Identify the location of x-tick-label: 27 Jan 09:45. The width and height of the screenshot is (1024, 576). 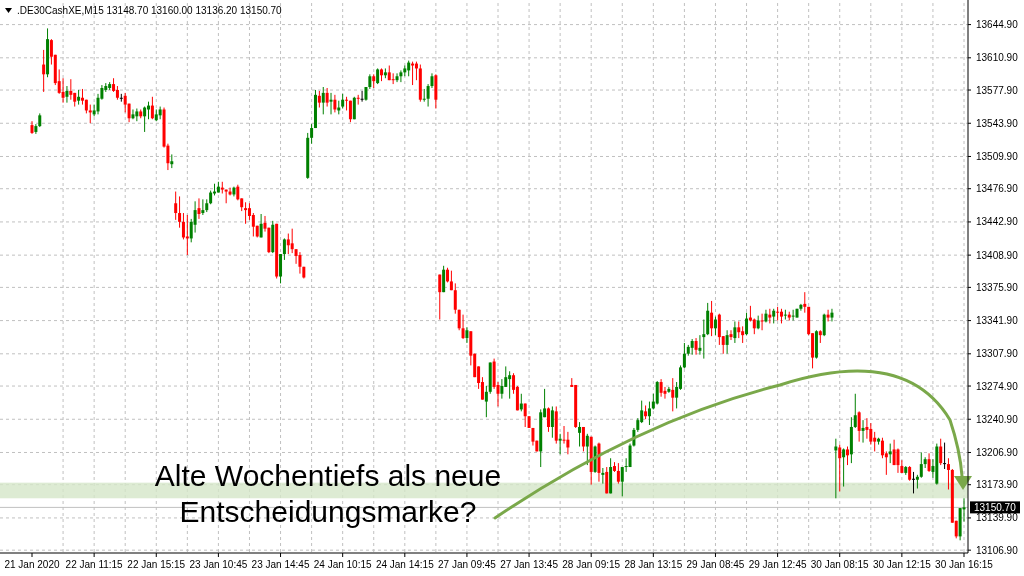
(467, 564).